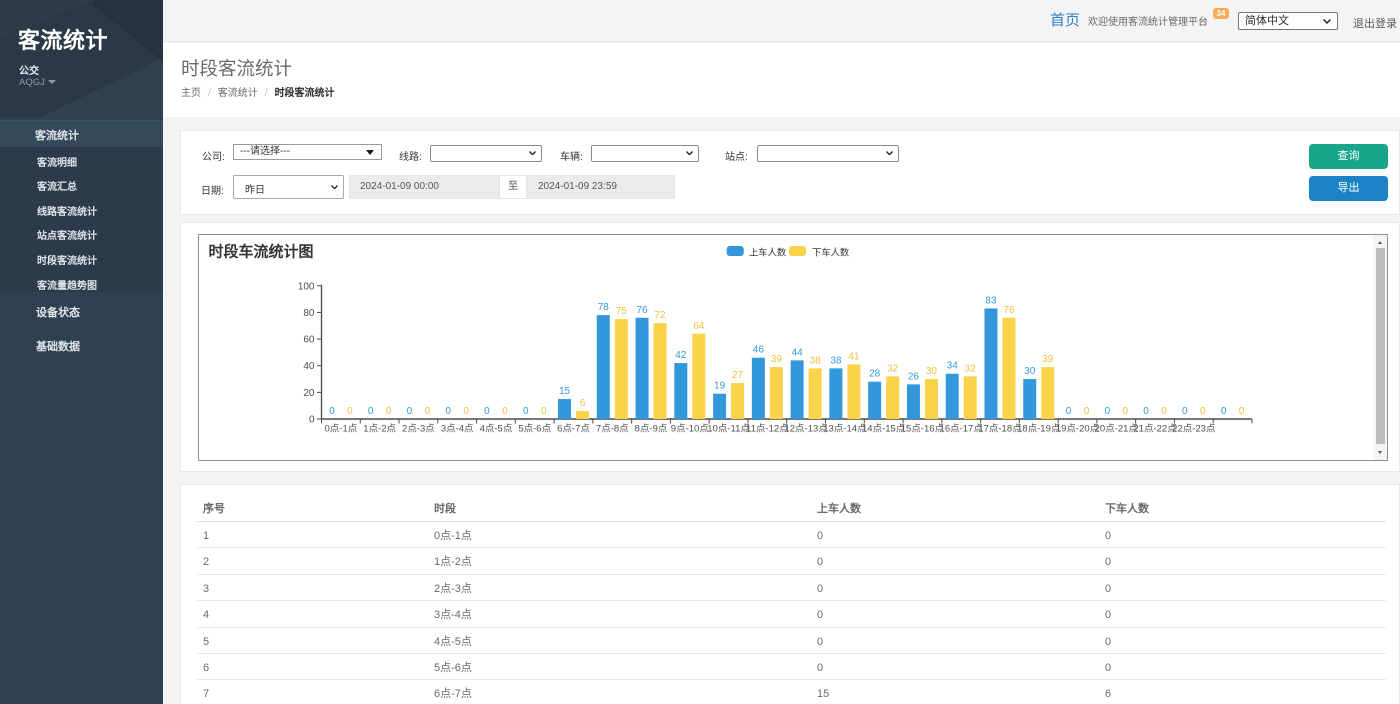 This screenshot has width=1400, height=704. I want to click on svg-text: 17点-18点, so click(1000, 429).